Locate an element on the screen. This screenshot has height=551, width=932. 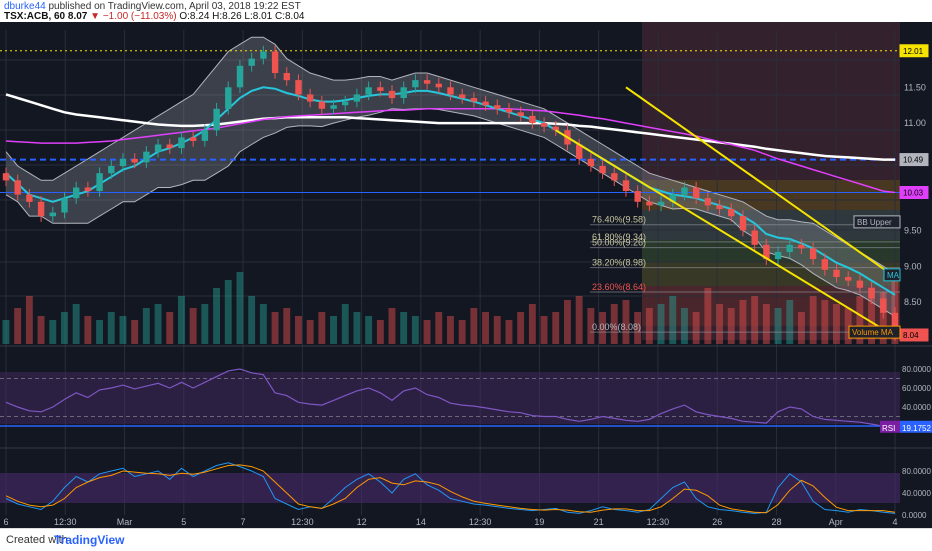
price-label-box is located at coordinates (914, 193).